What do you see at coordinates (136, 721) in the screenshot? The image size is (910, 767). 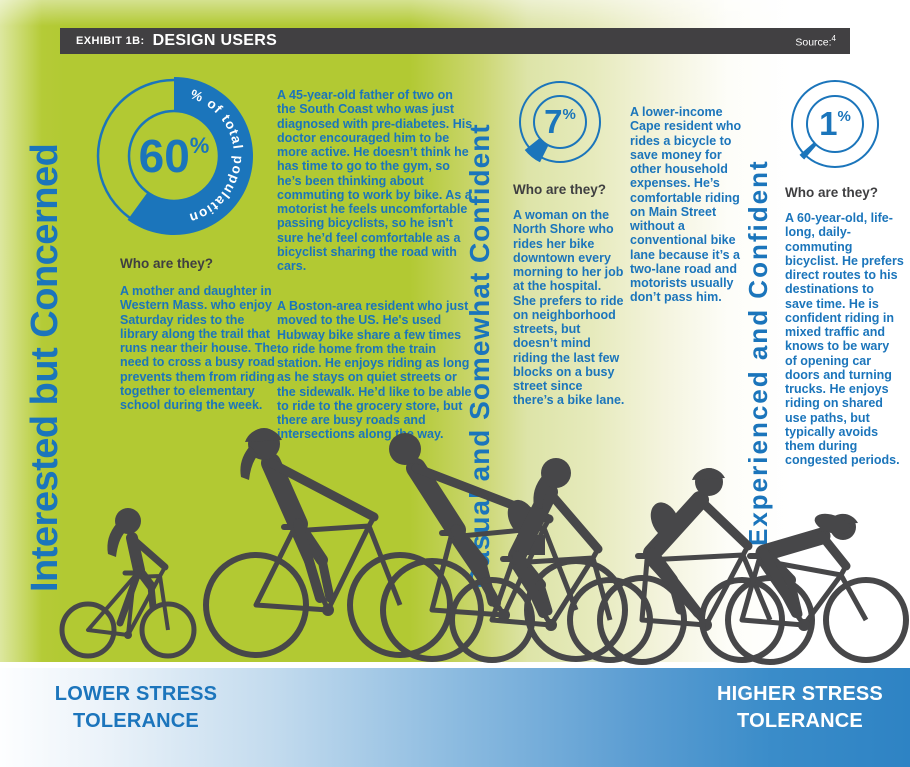 I see `lower-stress-line2: TOLERANCE` at bounding box center [136, 721].